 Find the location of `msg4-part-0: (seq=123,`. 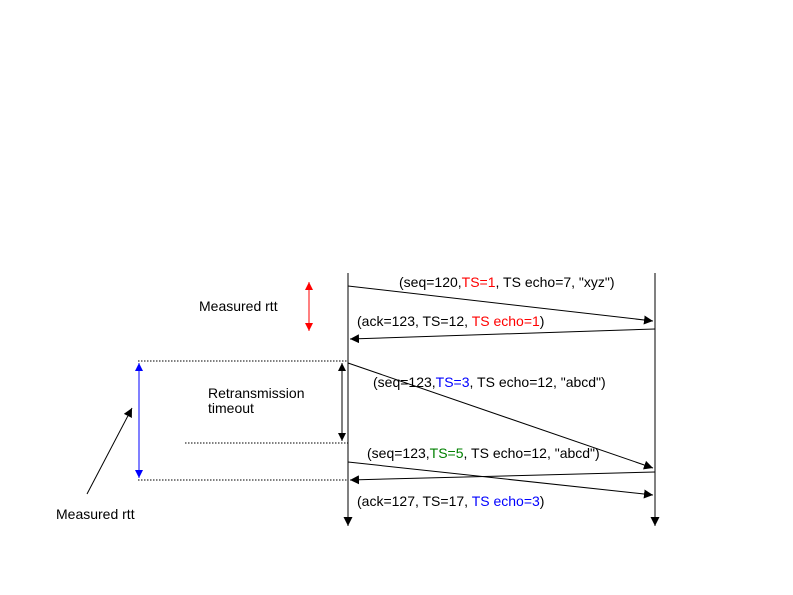

msg4-part-0: (seq=123, is located at coordinates (398, 453).